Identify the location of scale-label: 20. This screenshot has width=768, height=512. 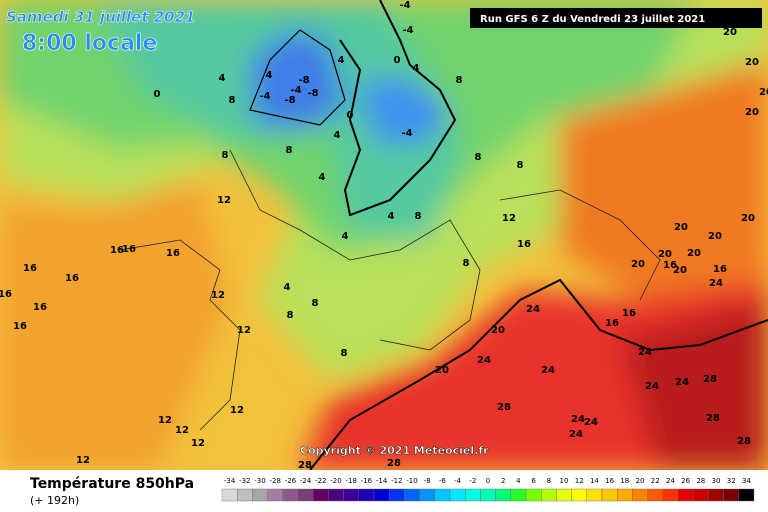
(640, 481).